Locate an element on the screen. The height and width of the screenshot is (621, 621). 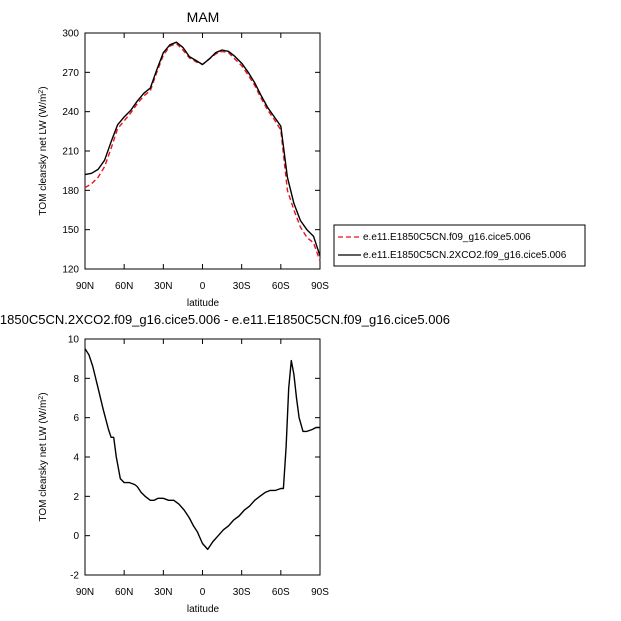
bottom-y-tick-label: -2 is located at coordinates (74, 576).